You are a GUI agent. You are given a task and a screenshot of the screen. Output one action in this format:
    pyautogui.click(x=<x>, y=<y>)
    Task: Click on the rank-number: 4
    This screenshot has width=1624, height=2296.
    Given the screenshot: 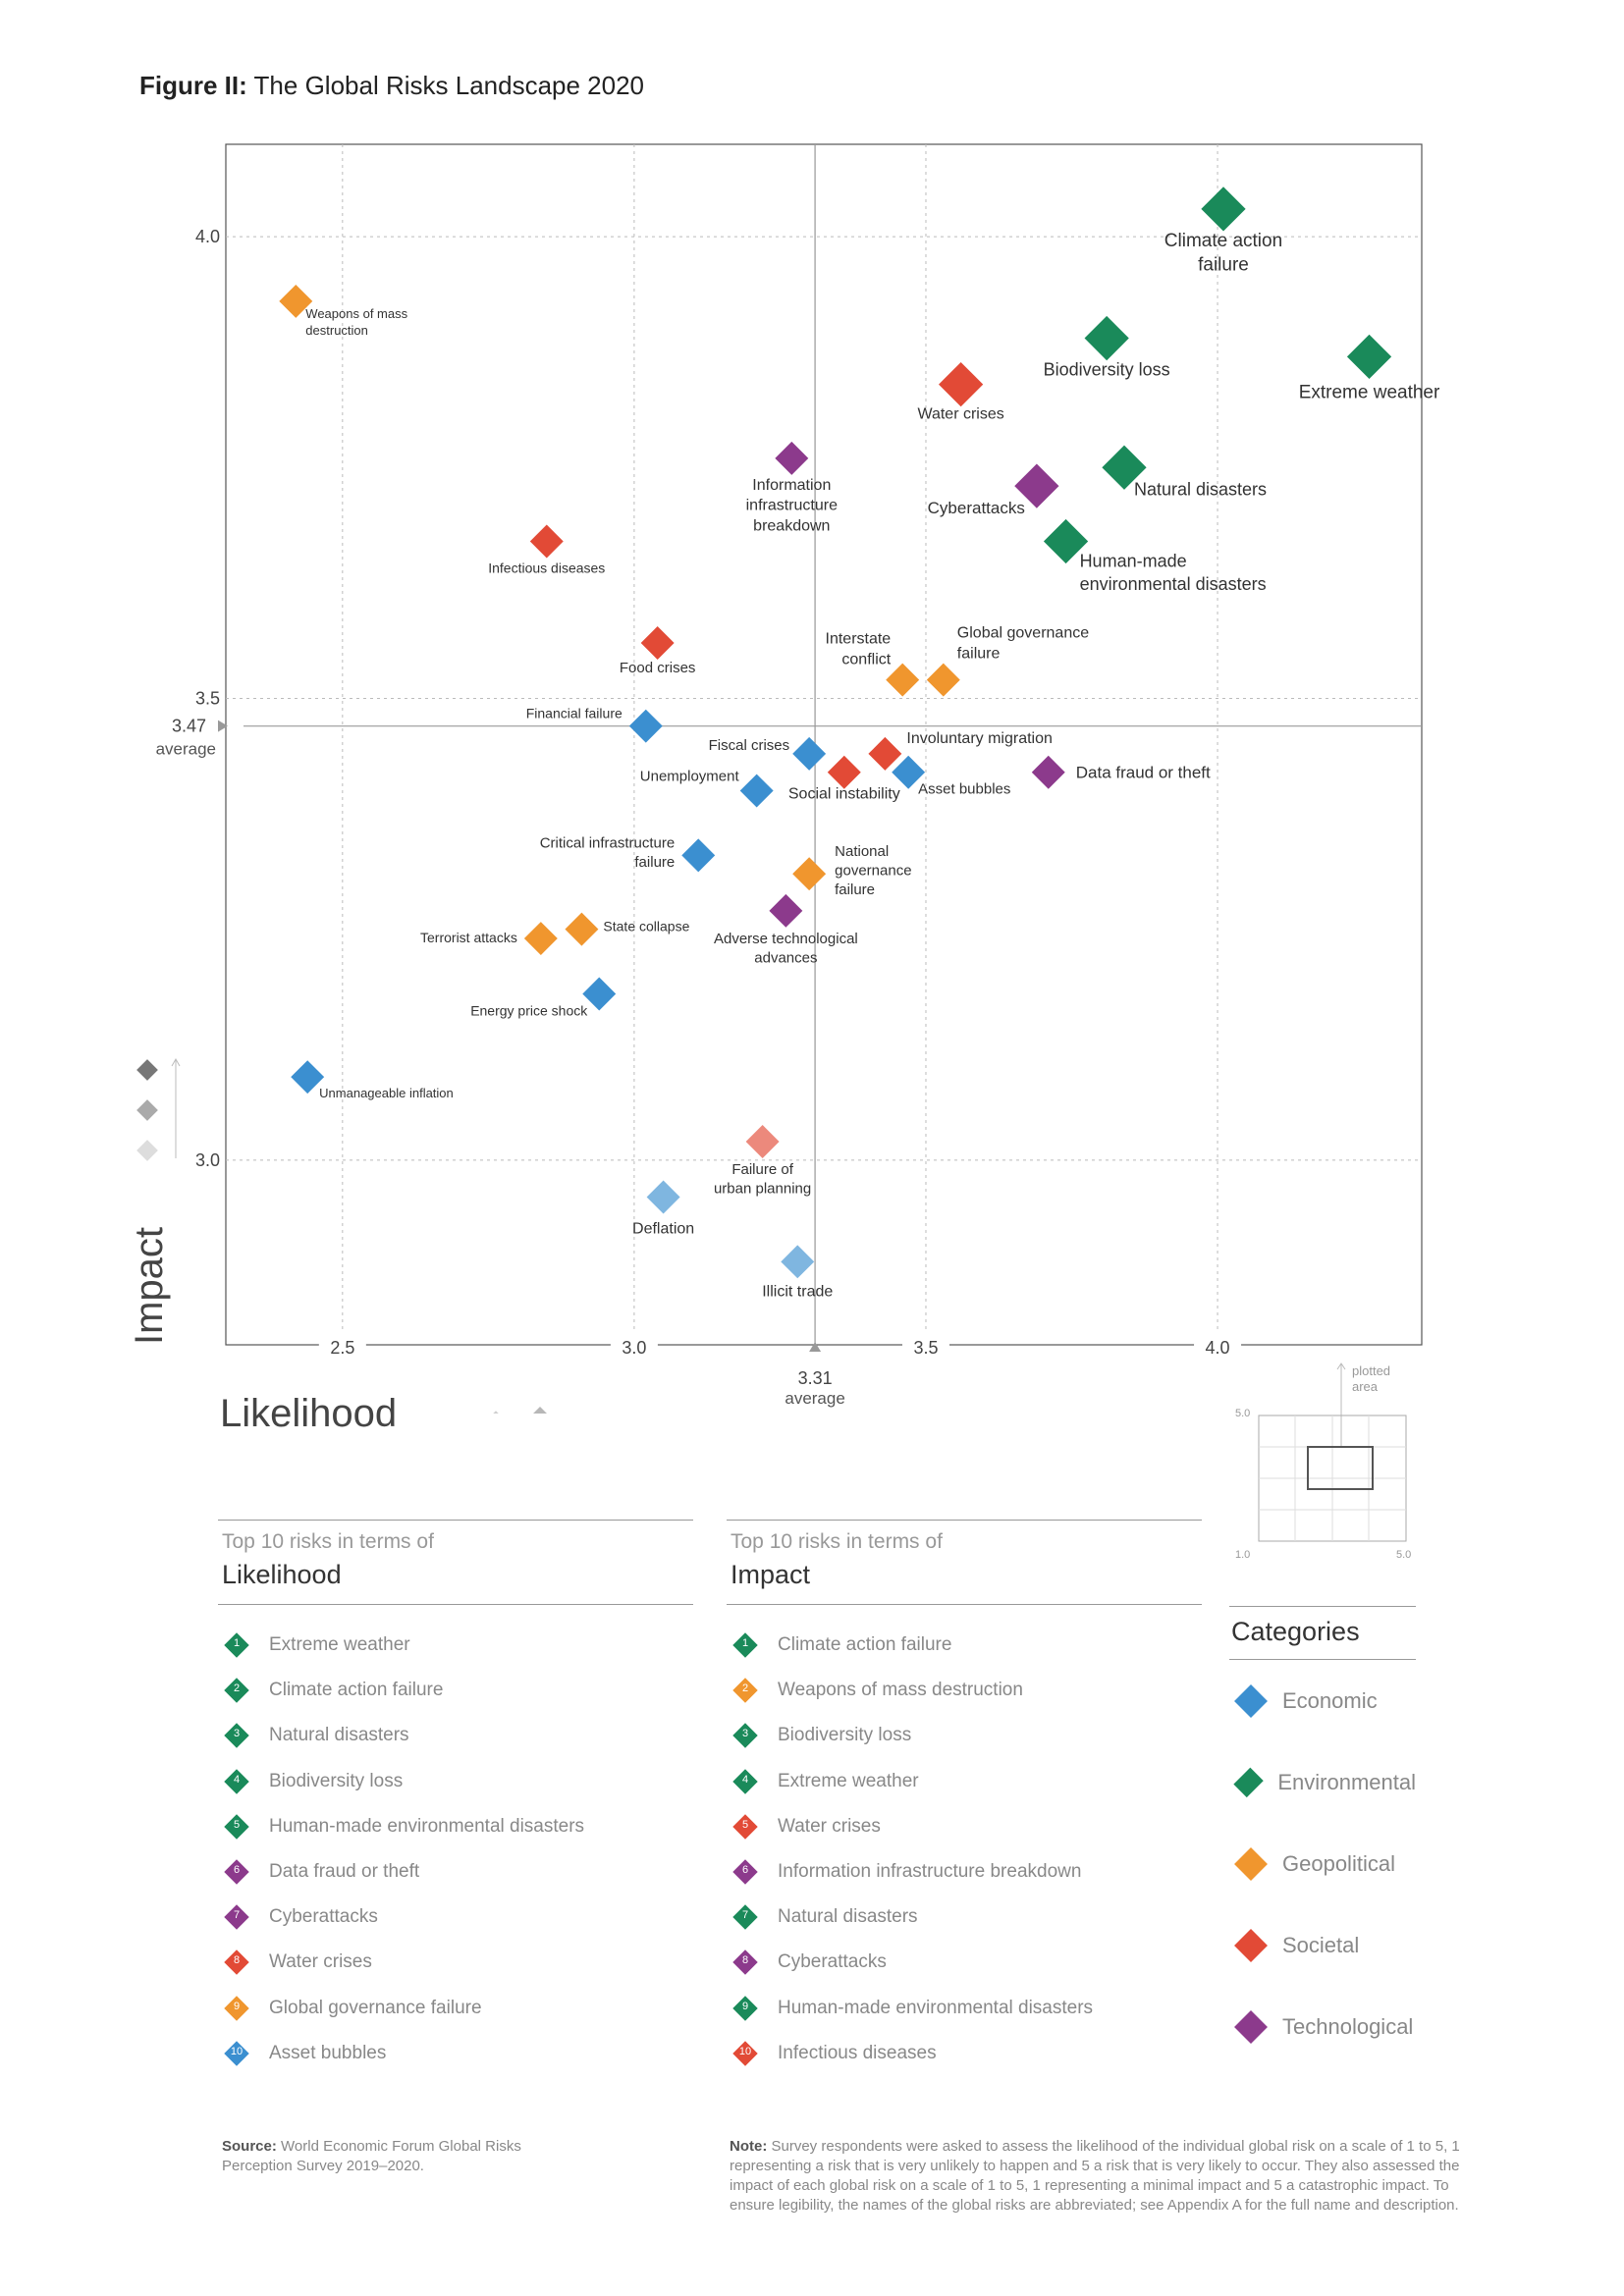 What is the action you would take?
    pyautogui.click(x=745, y=1779)
    